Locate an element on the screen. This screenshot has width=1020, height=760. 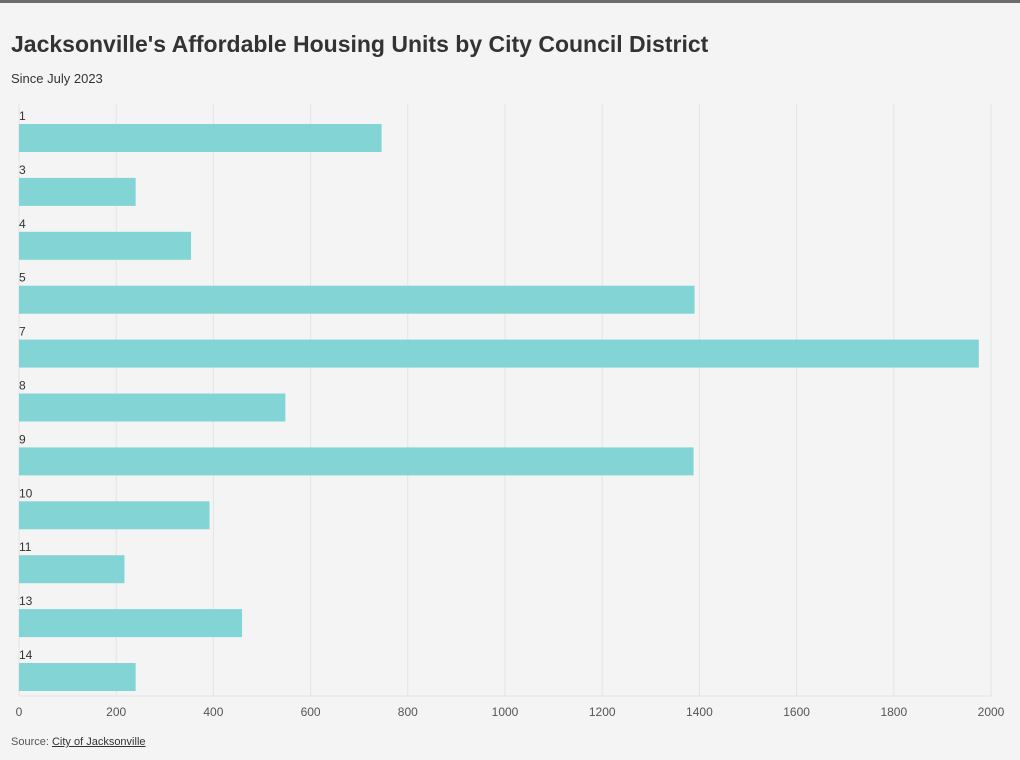
x-tick-label: 2000 is located at coordinates (991, 712).